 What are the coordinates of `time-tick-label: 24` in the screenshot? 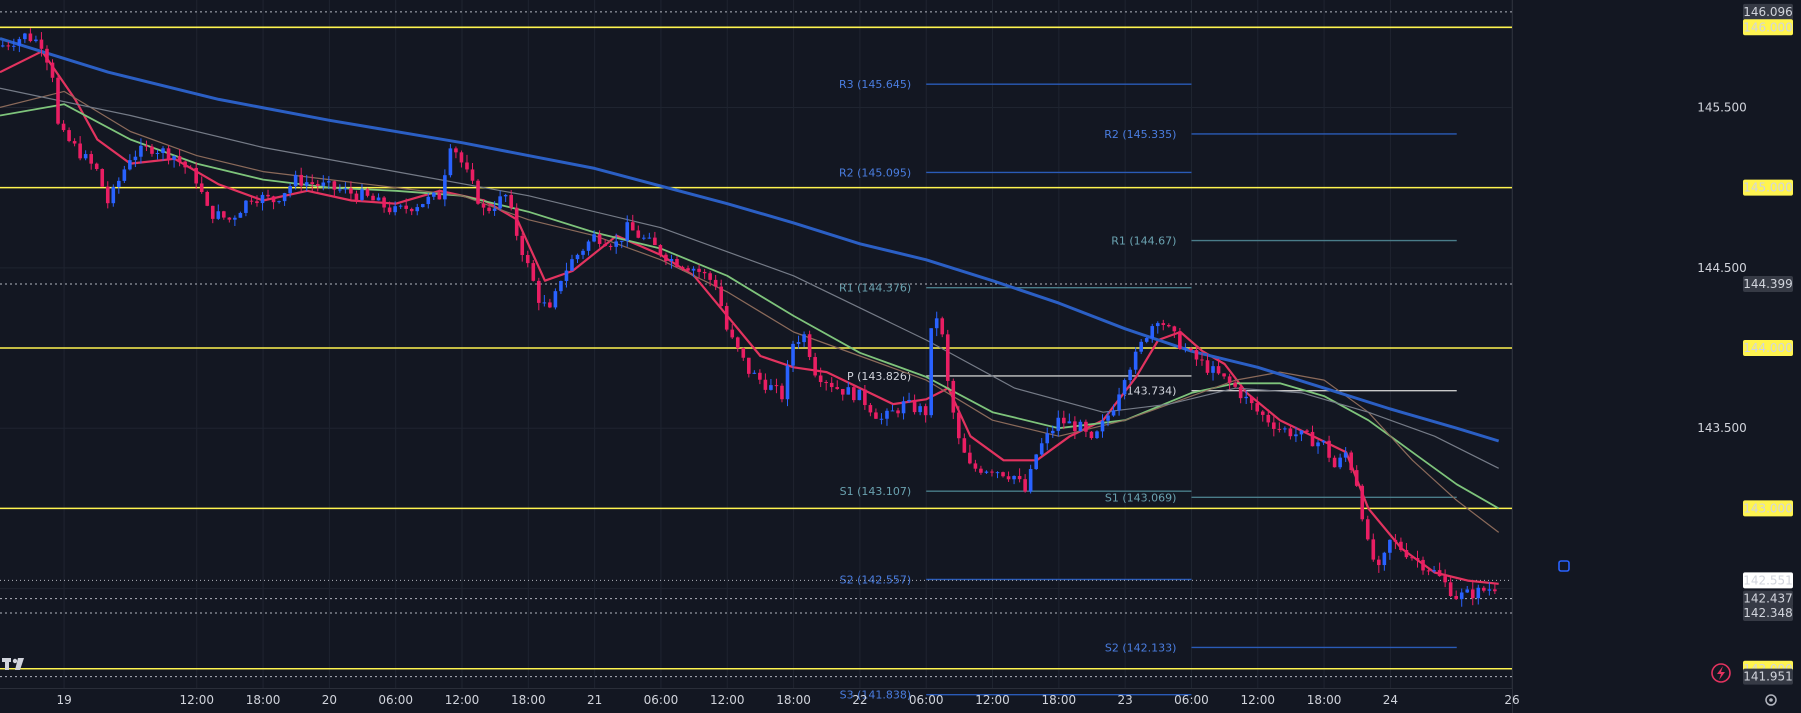 It's located at (1390, 700).